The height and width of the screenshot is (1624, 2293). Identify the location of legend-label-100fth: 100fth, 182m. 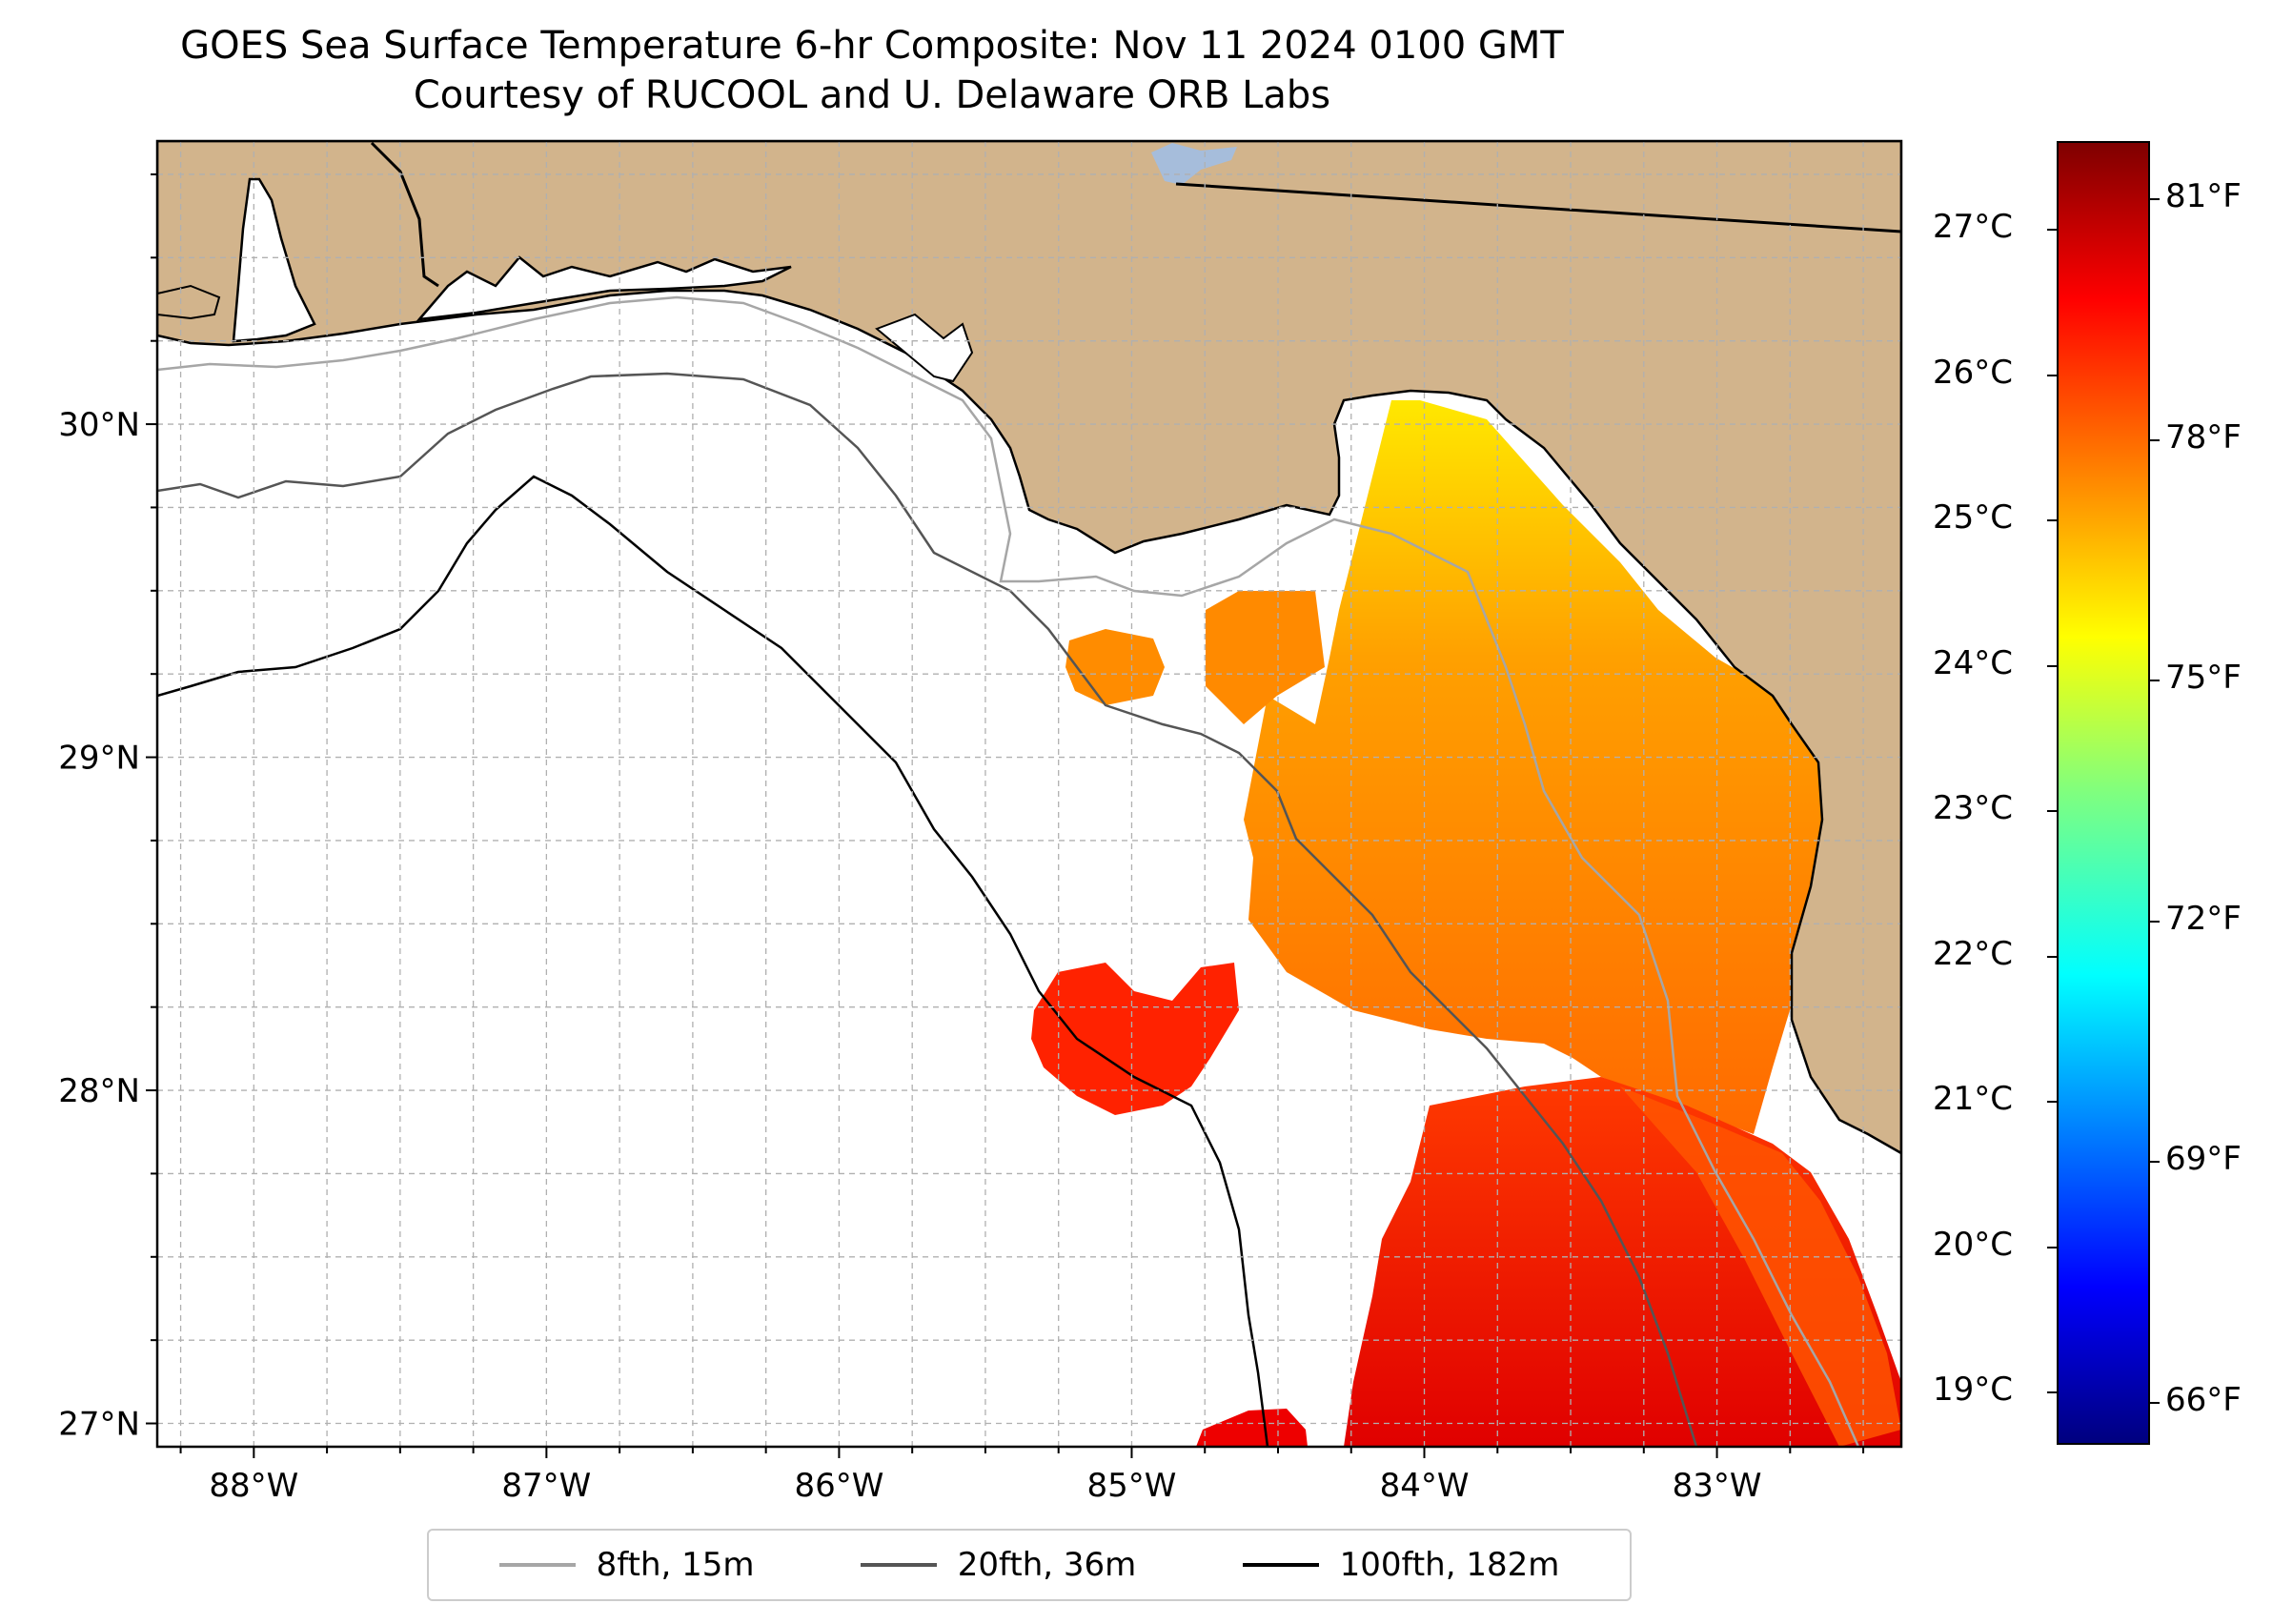
(1450, 1565).